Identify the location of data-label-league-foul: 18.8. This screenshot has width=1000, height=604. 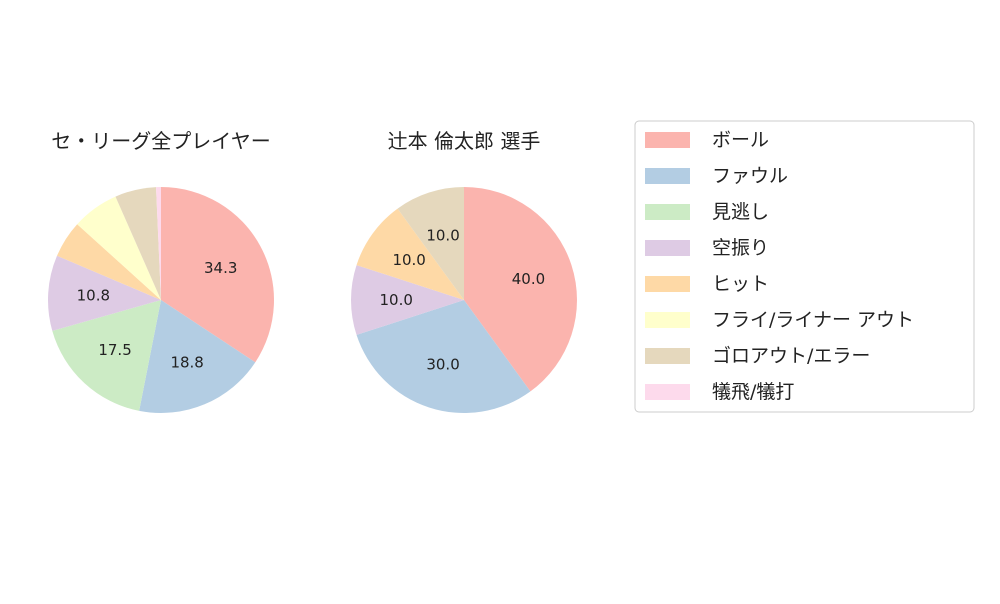
(186, 363).